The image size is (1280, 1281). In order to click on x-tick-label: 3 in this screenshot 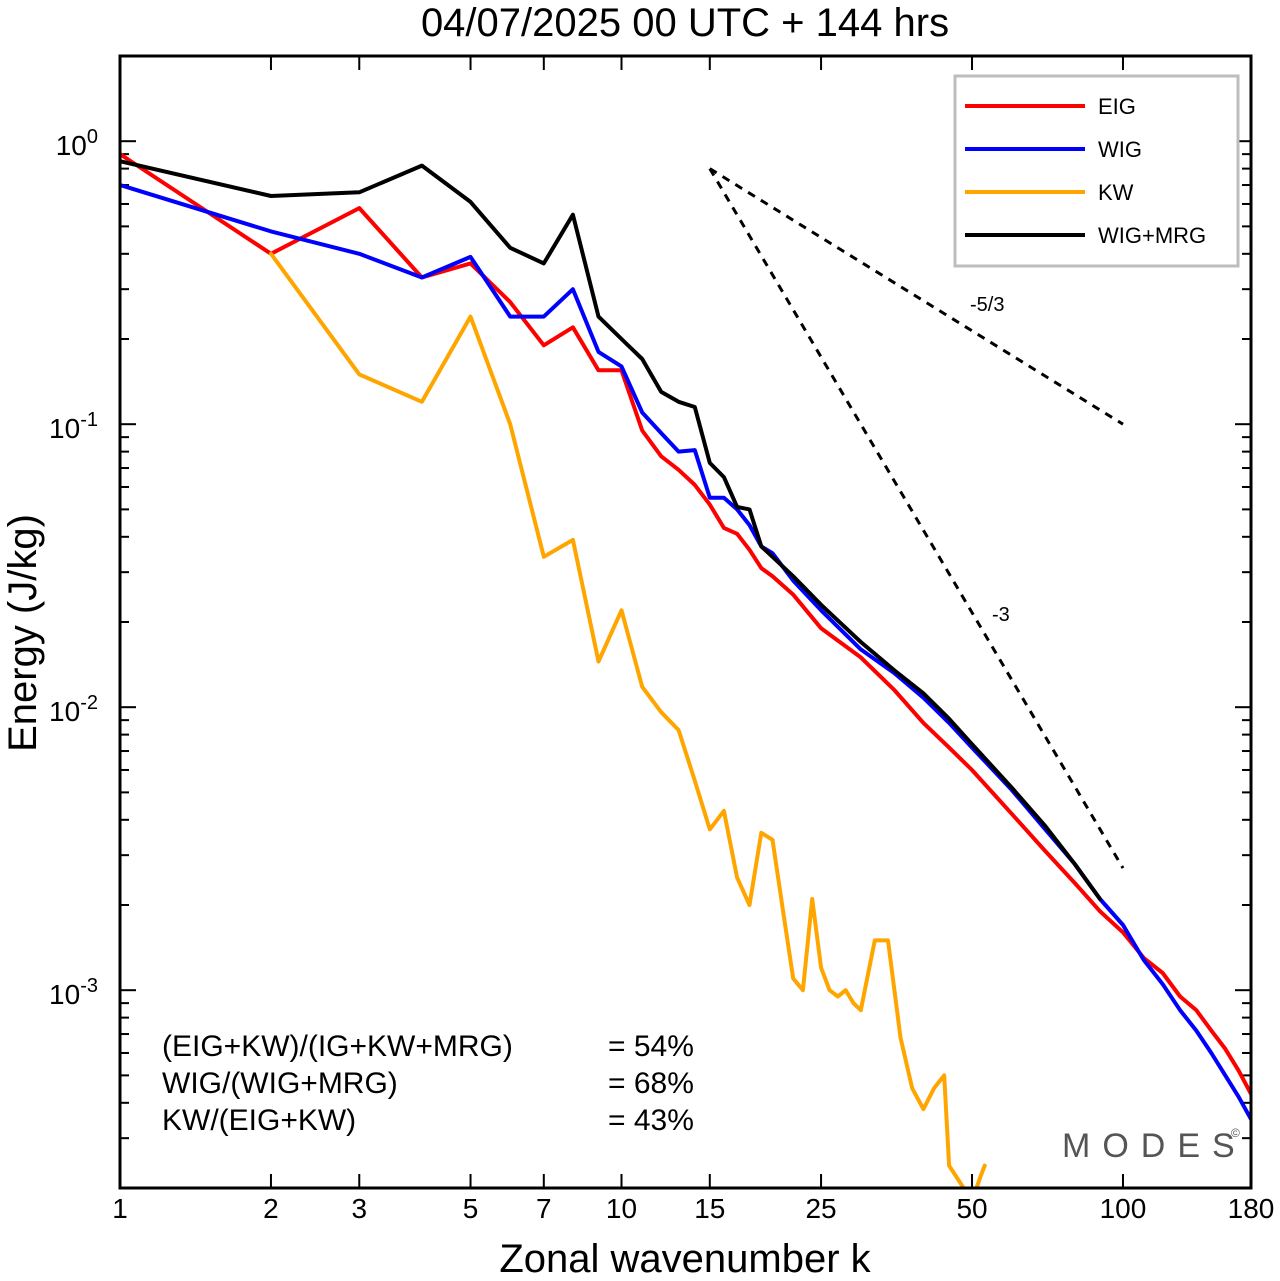, I will do `click(359, 1208)`.